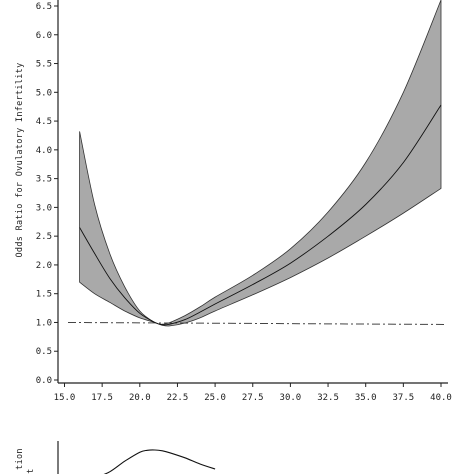 This screenshot has width=474, height=474. I want to click on y-tick-label: 6.5, so click(44, 7).